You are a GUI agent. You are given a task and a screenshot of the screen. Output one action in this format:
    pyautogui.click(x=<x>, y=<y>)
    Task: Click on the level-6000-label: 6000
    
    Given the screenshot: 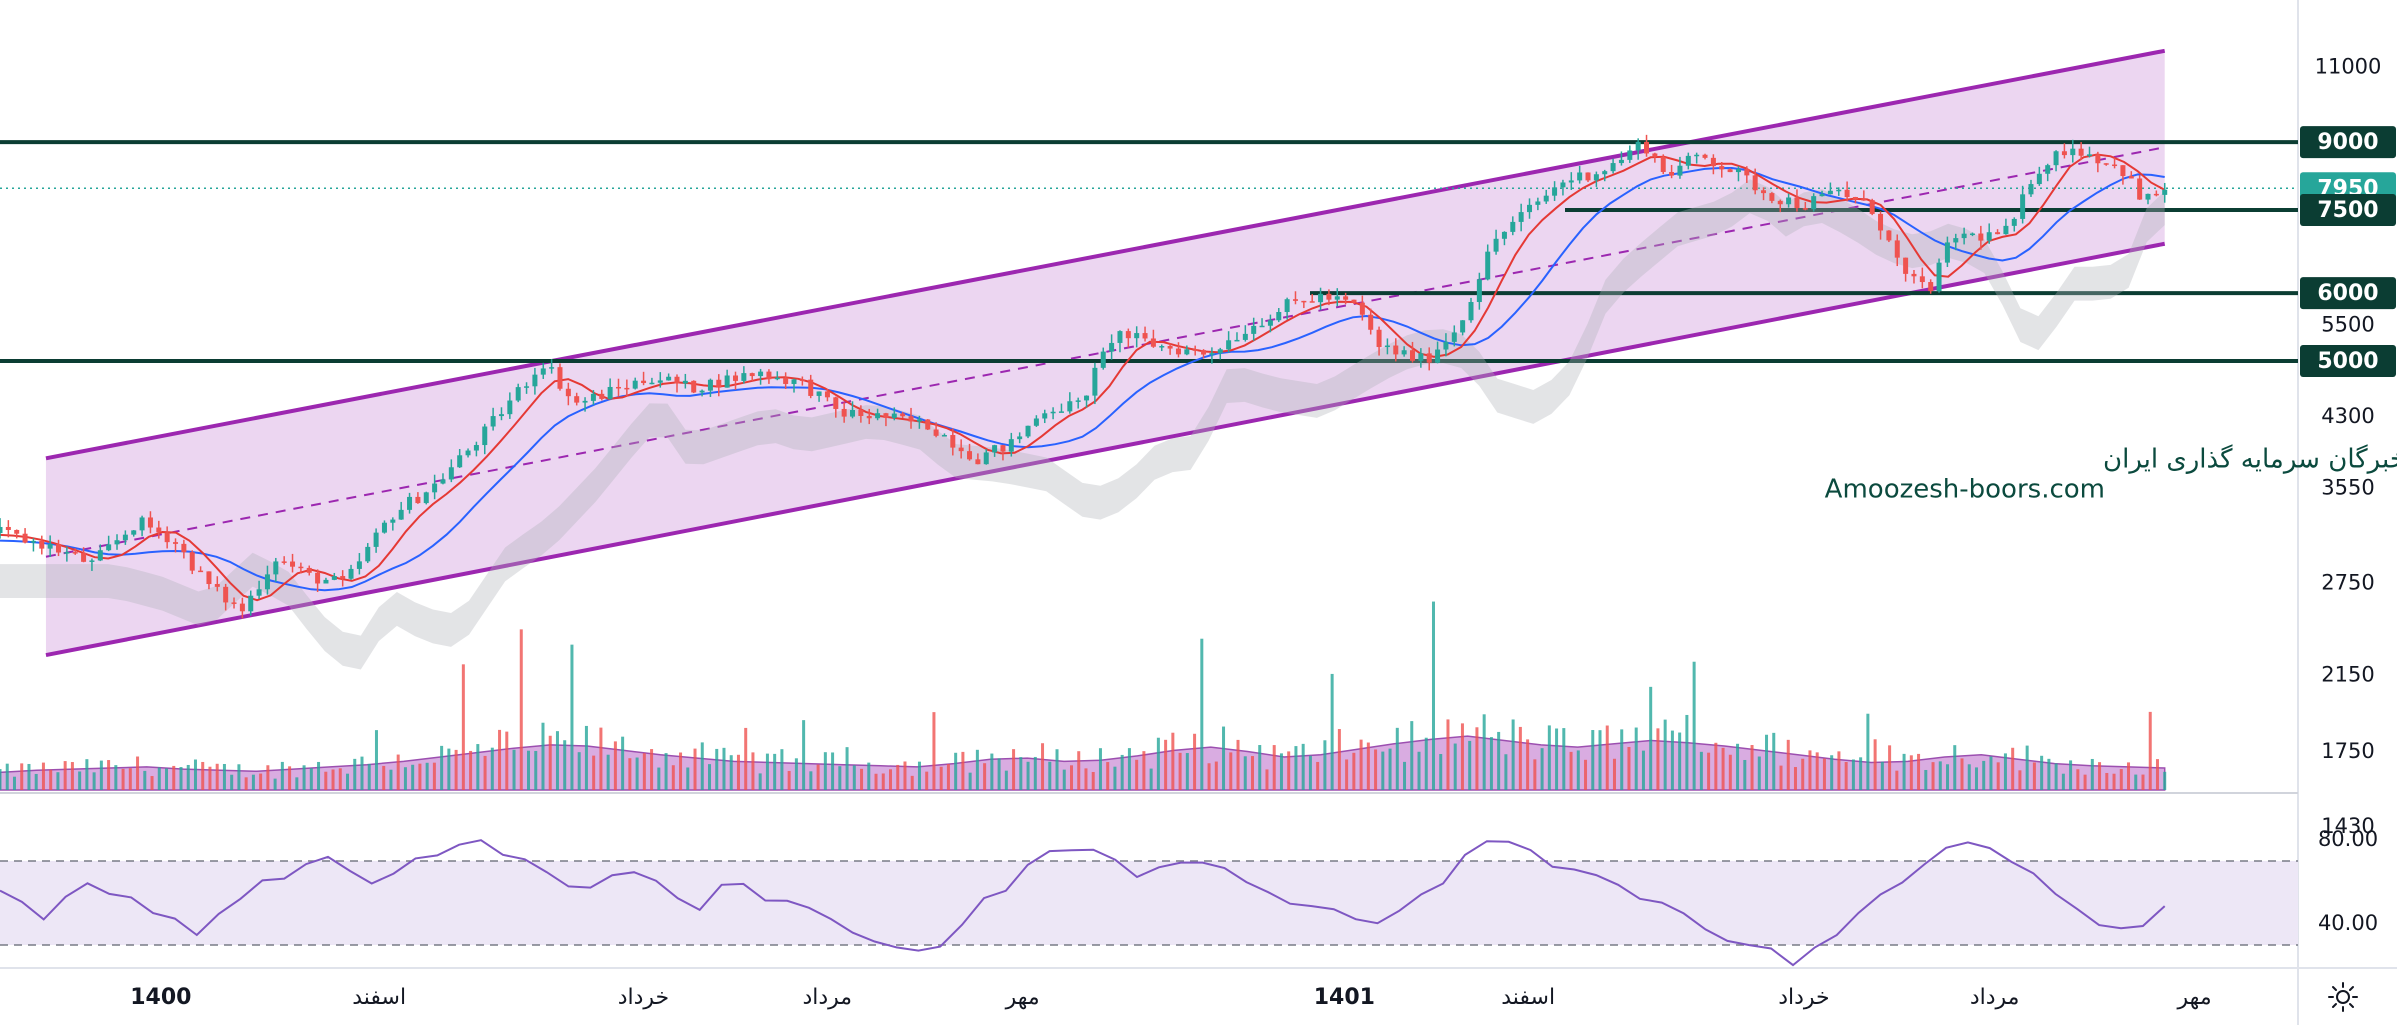 What is the action you would take?
    pyautogui.click(x=2347, y=293)
    